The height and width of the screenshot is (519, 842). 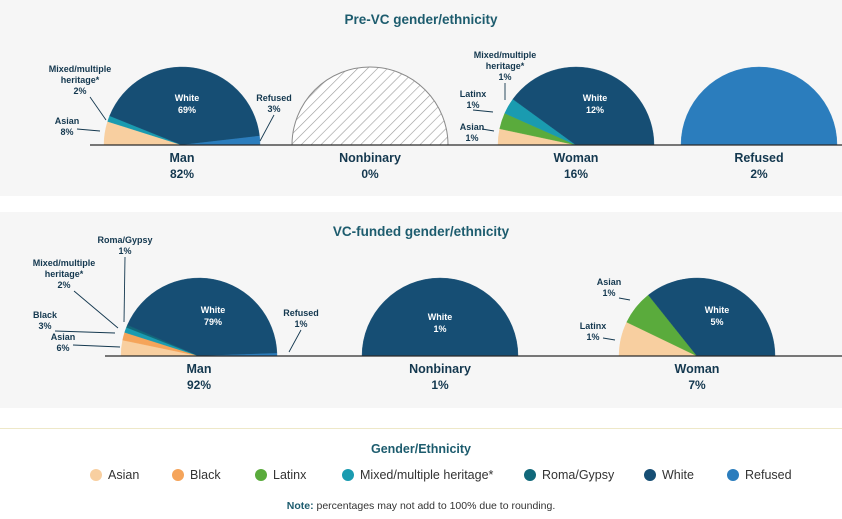 What do you see at coordinates (96, 346) in the screenshot?
I see `vc-funded-man-label-asian-leader-line` at bounding box center [96, 346].